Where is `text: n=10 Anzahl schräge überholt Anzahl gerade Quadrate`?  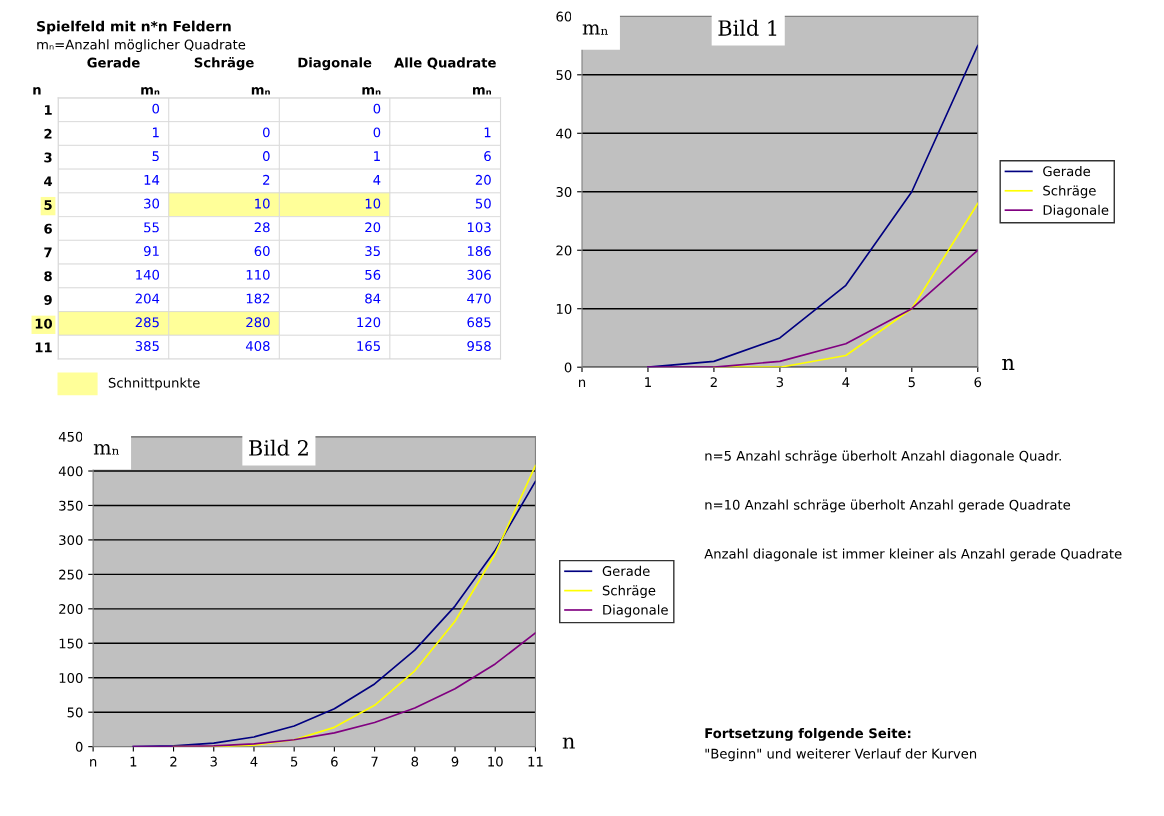 text: n=10 Anzahl schräge überholt Anzahl gerade Quadrate is located at coordinates (888, 506).